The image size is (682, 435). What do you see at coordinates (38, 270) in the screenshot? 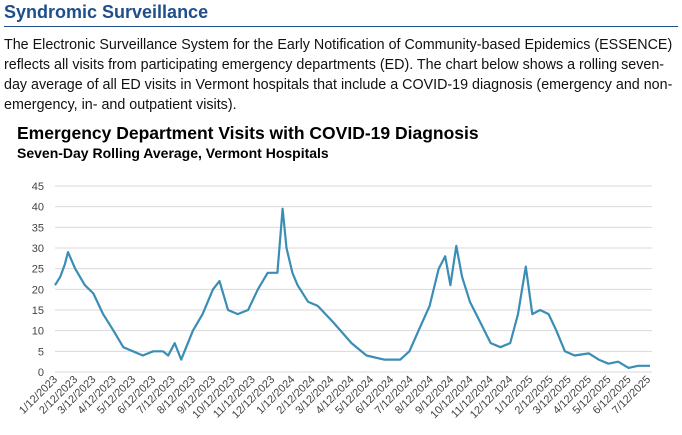
I see `y-tick-label: 25` at bounding box center [38, 270].